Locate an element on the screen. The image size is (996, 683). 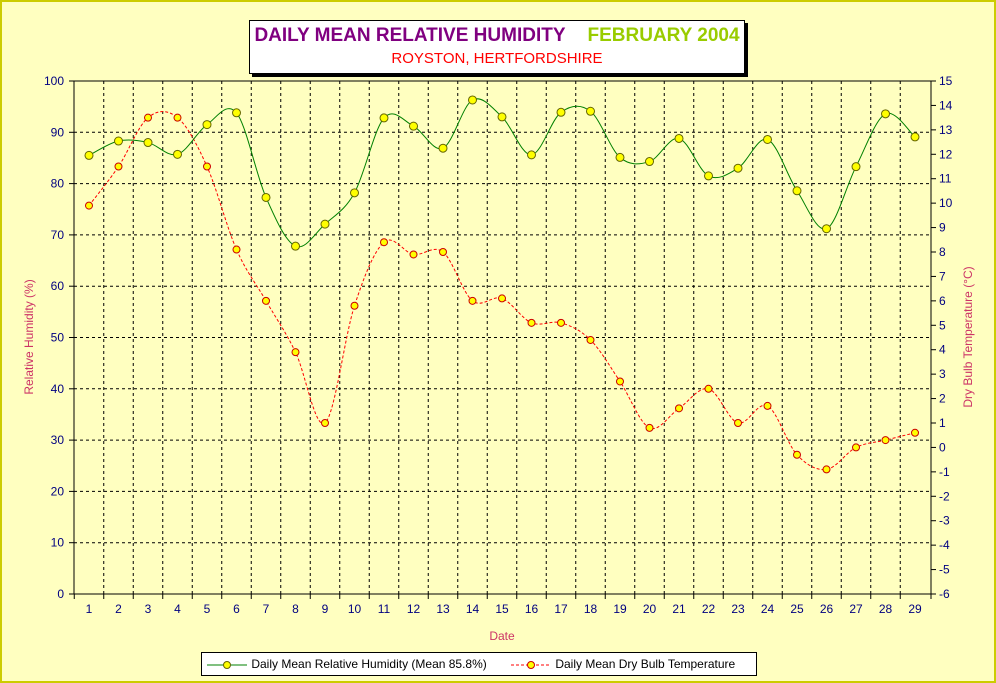
legend-label-temperature: Daily Mean Dry Bulb Temperature is located at coordinates (645, 664).